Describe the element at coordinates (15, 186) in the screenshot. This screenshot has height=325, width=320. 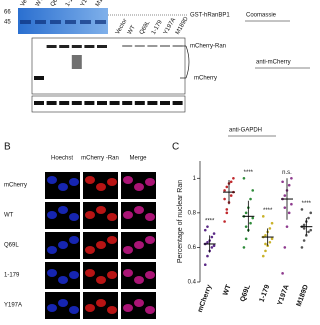
I see `row-label: mCherry` at that location.